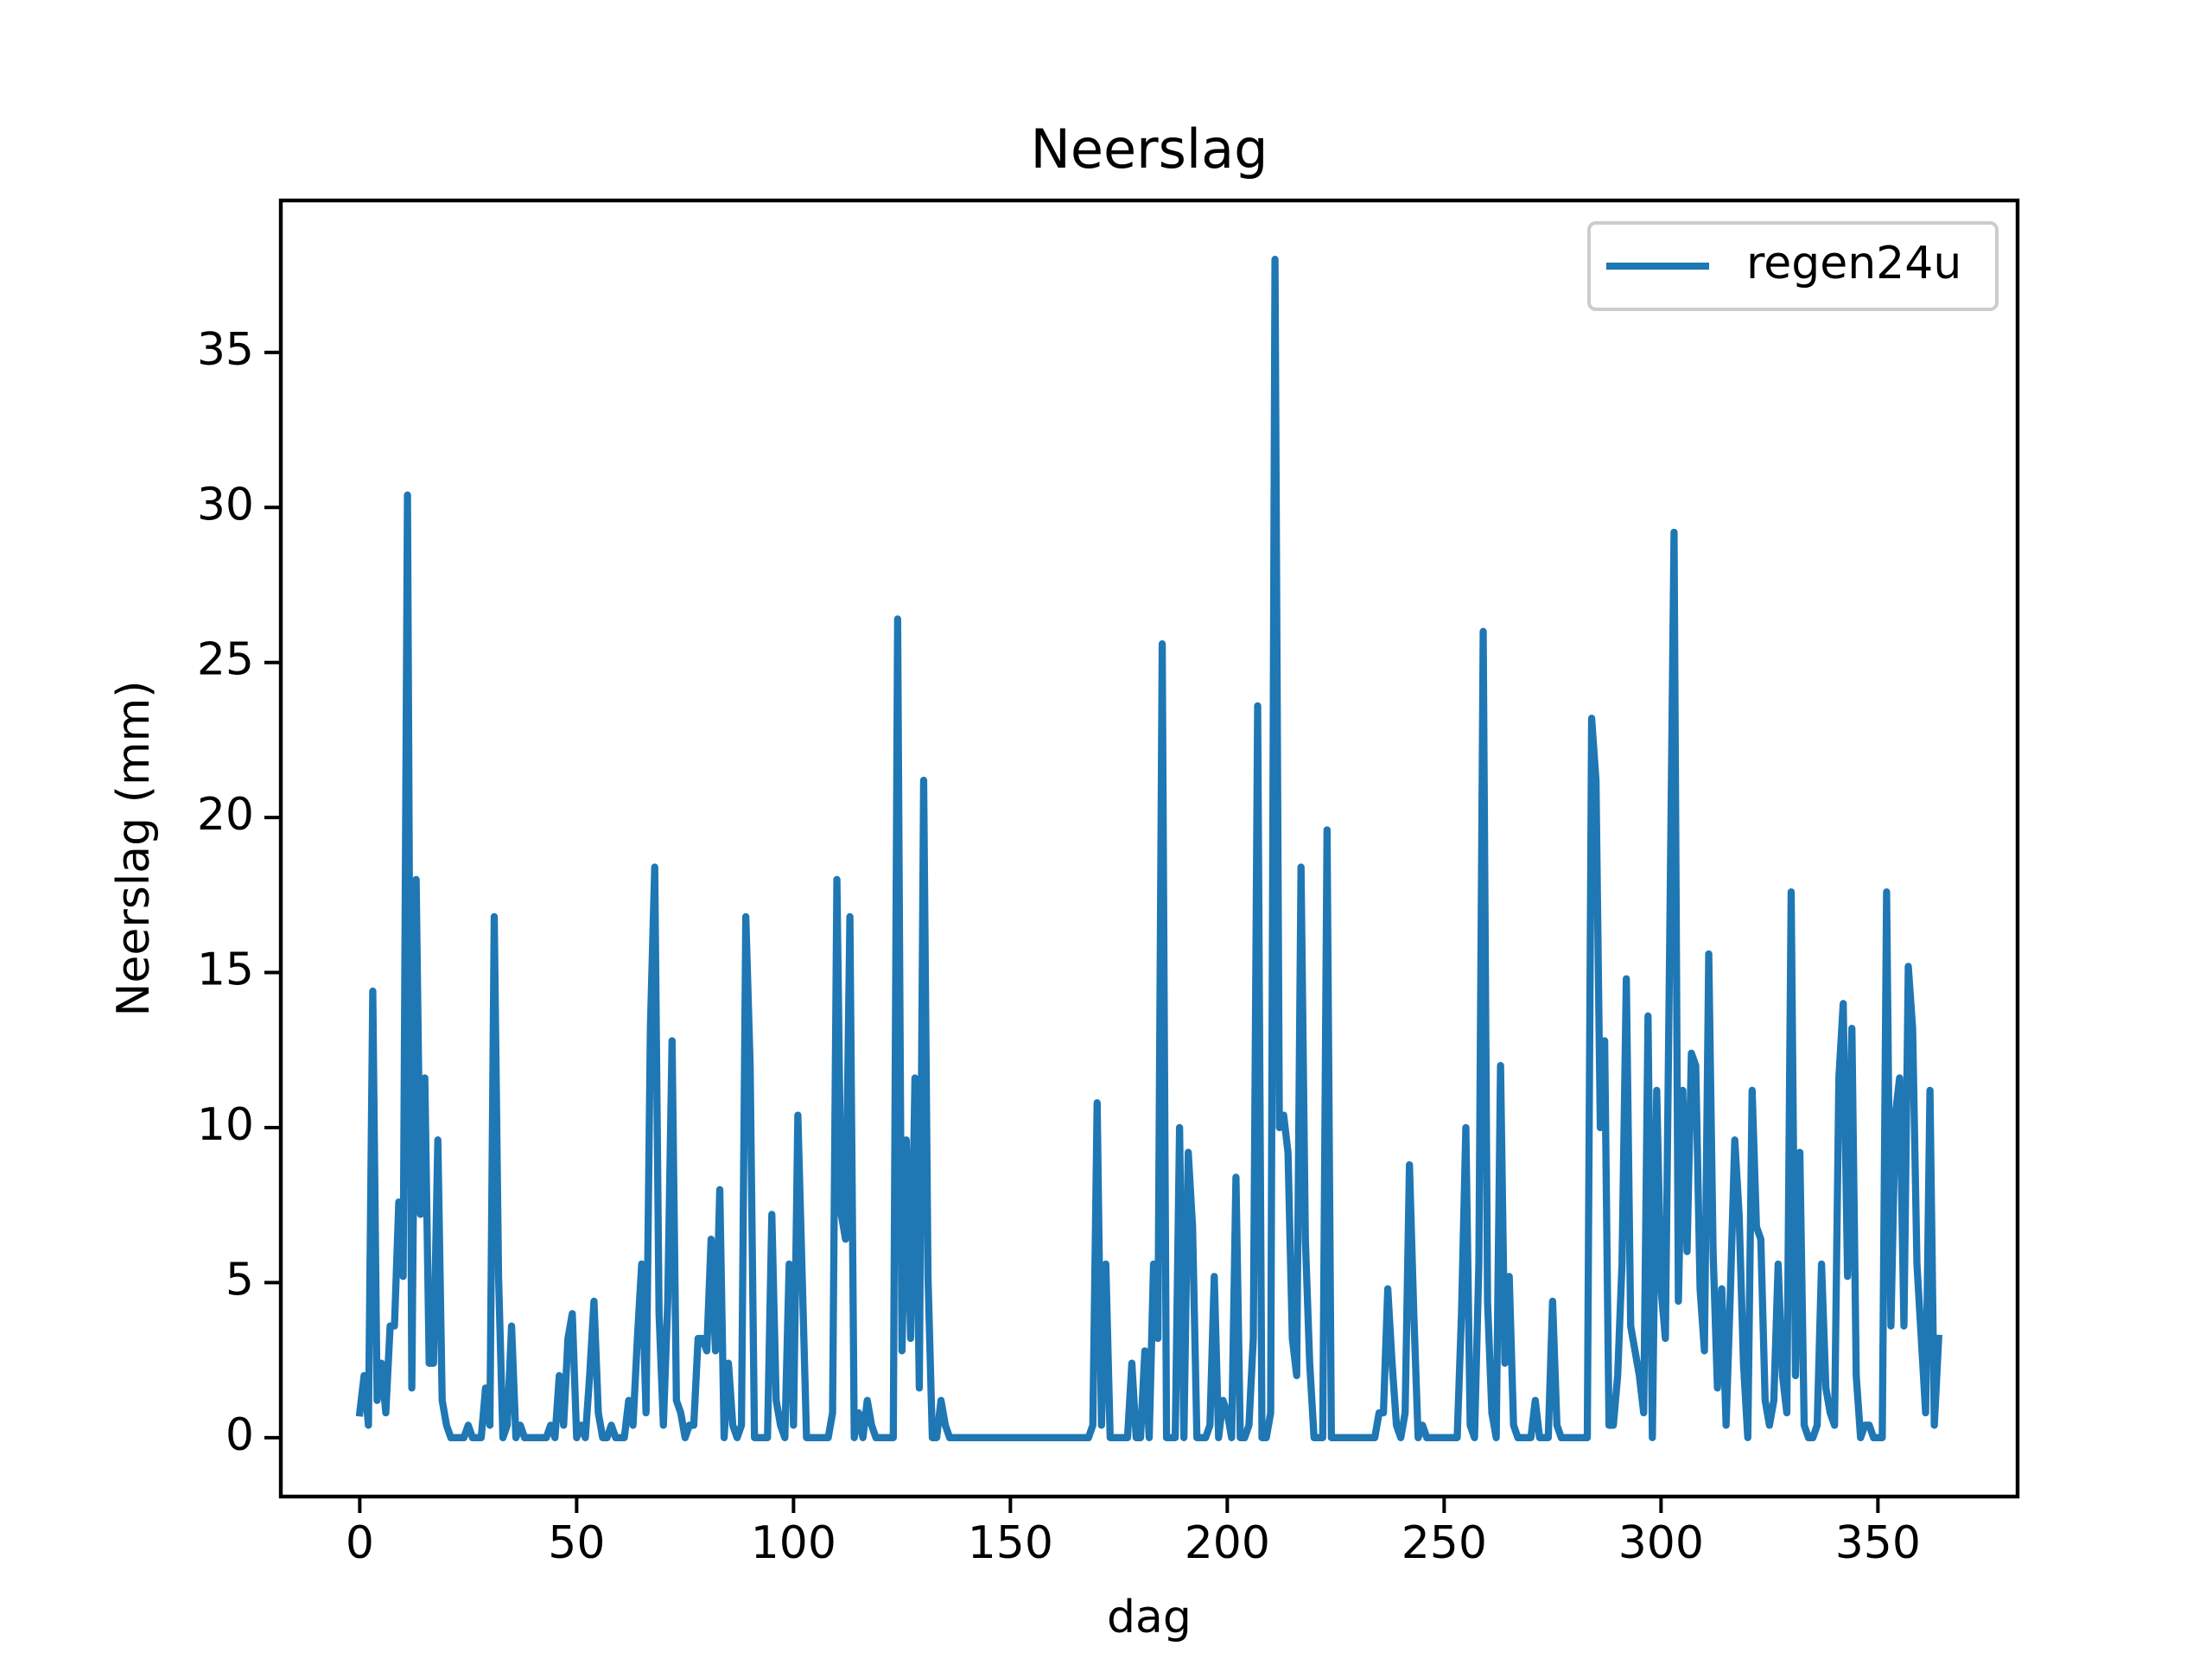 This screenshot has height=1659, width=2212. What do you see at coordinates (240, 1280) in the screenshot?
I see `y-tick-label: 5` at bounding box center [240, 1280].